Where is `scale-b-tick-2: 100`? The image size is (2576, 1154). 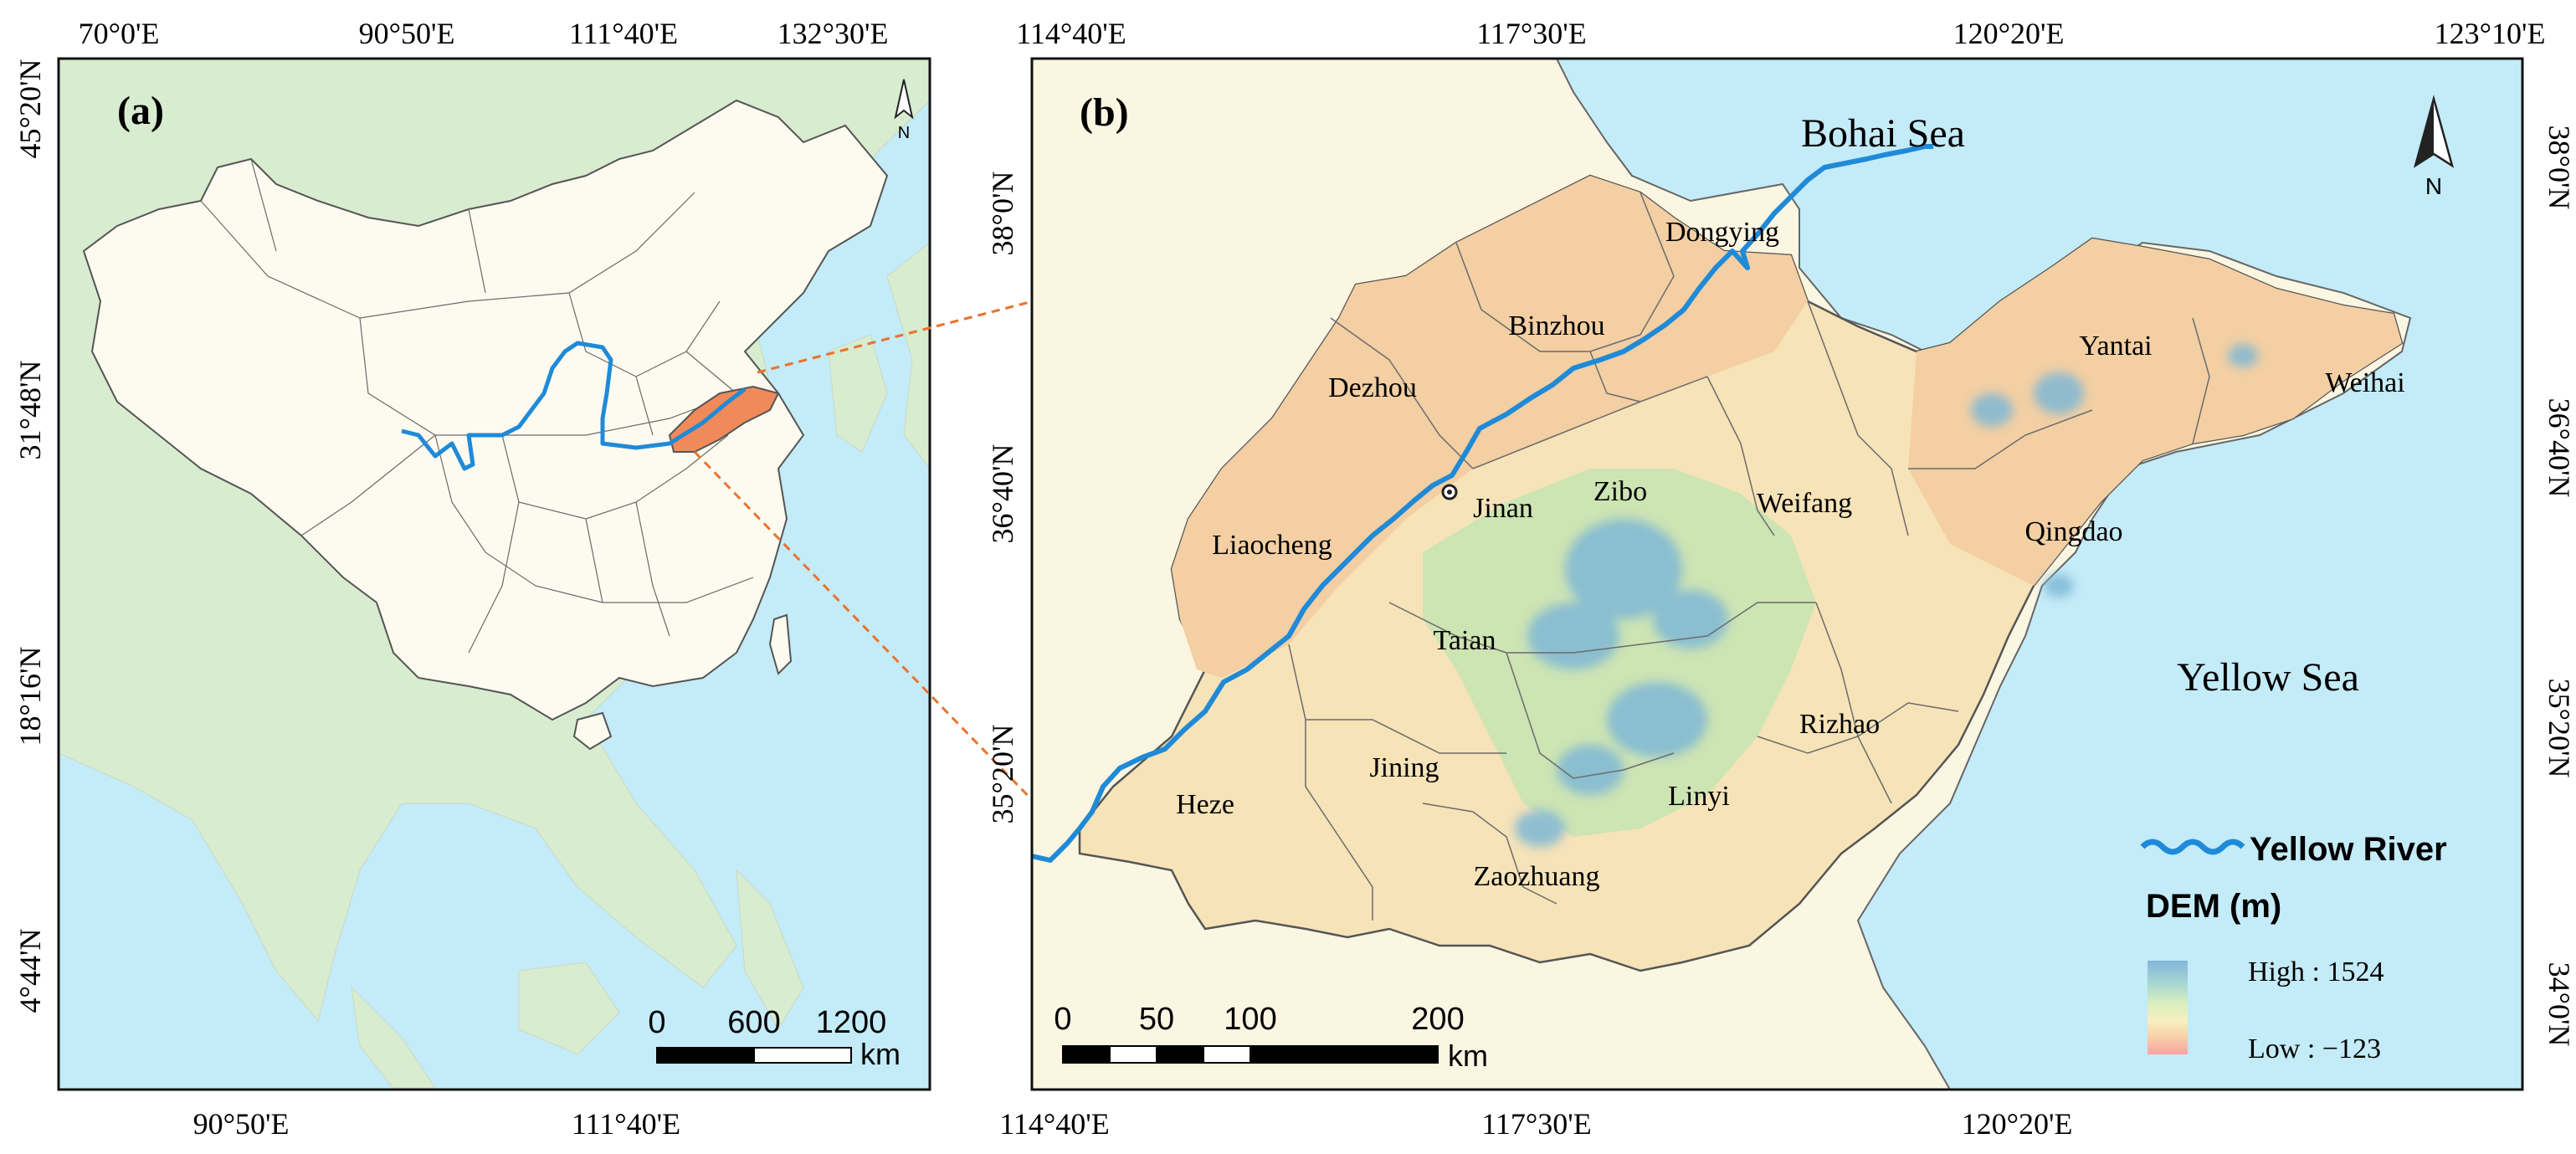 scale-b-tick-2: 100 is located at coordinates (1250, 1019).